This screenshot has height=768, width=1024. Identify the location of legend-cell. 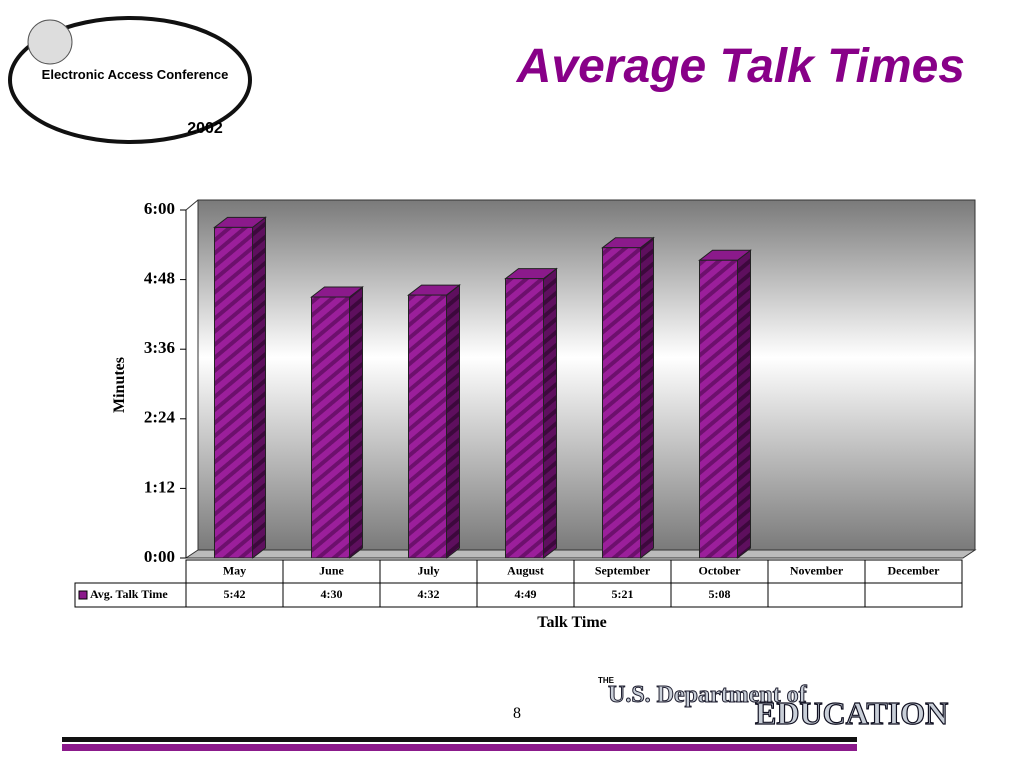
(130, 595).